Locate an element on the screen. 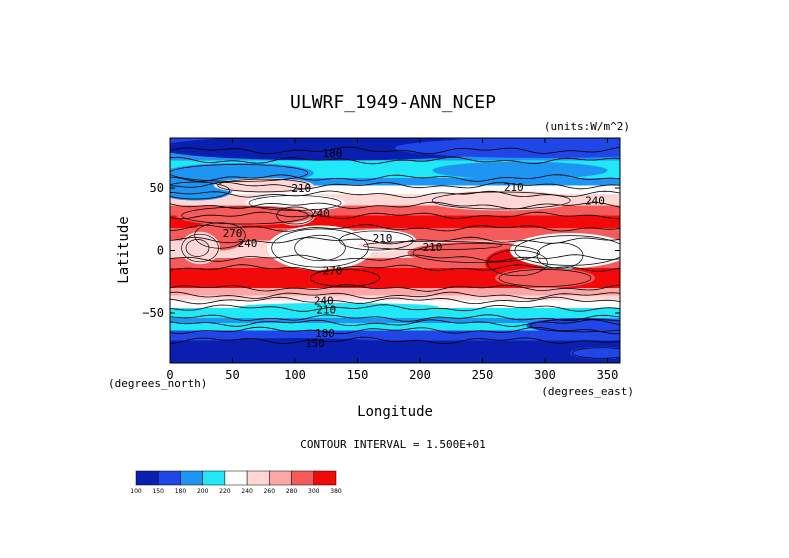 The width and height of the screenshot is (789, 558). x-tick-label: 200 is located at coordinates (420, 375).